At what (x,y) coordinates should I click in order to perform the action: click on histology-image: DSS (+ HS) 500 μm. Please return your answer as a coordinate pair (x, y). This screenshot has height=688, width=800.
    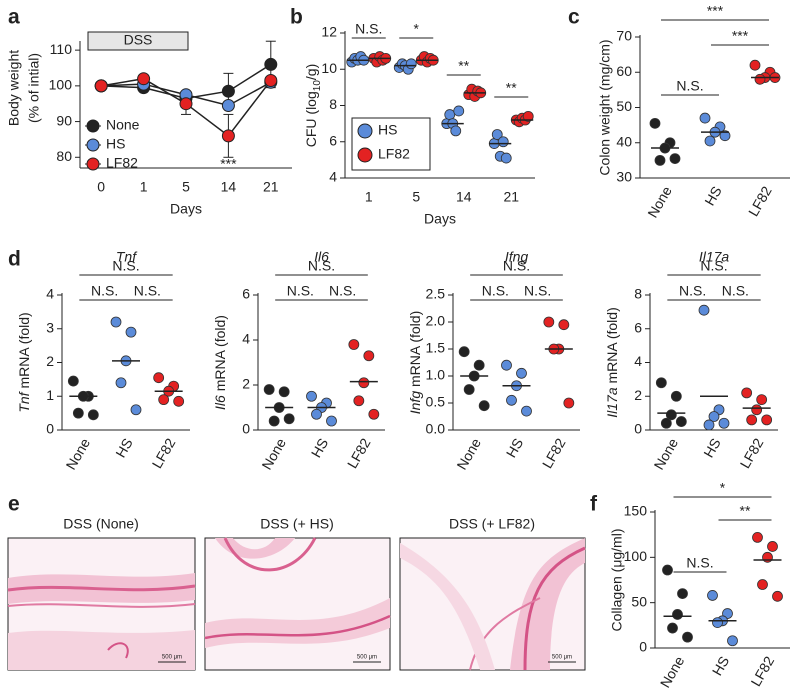
    Looking at the image, I should click on (297, 593).